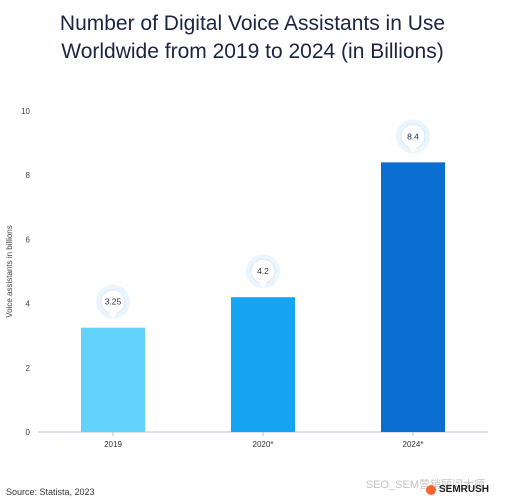 The image size is (505, 500). I want to click on brand-logo: SEMRUSH, so click(457, 489).